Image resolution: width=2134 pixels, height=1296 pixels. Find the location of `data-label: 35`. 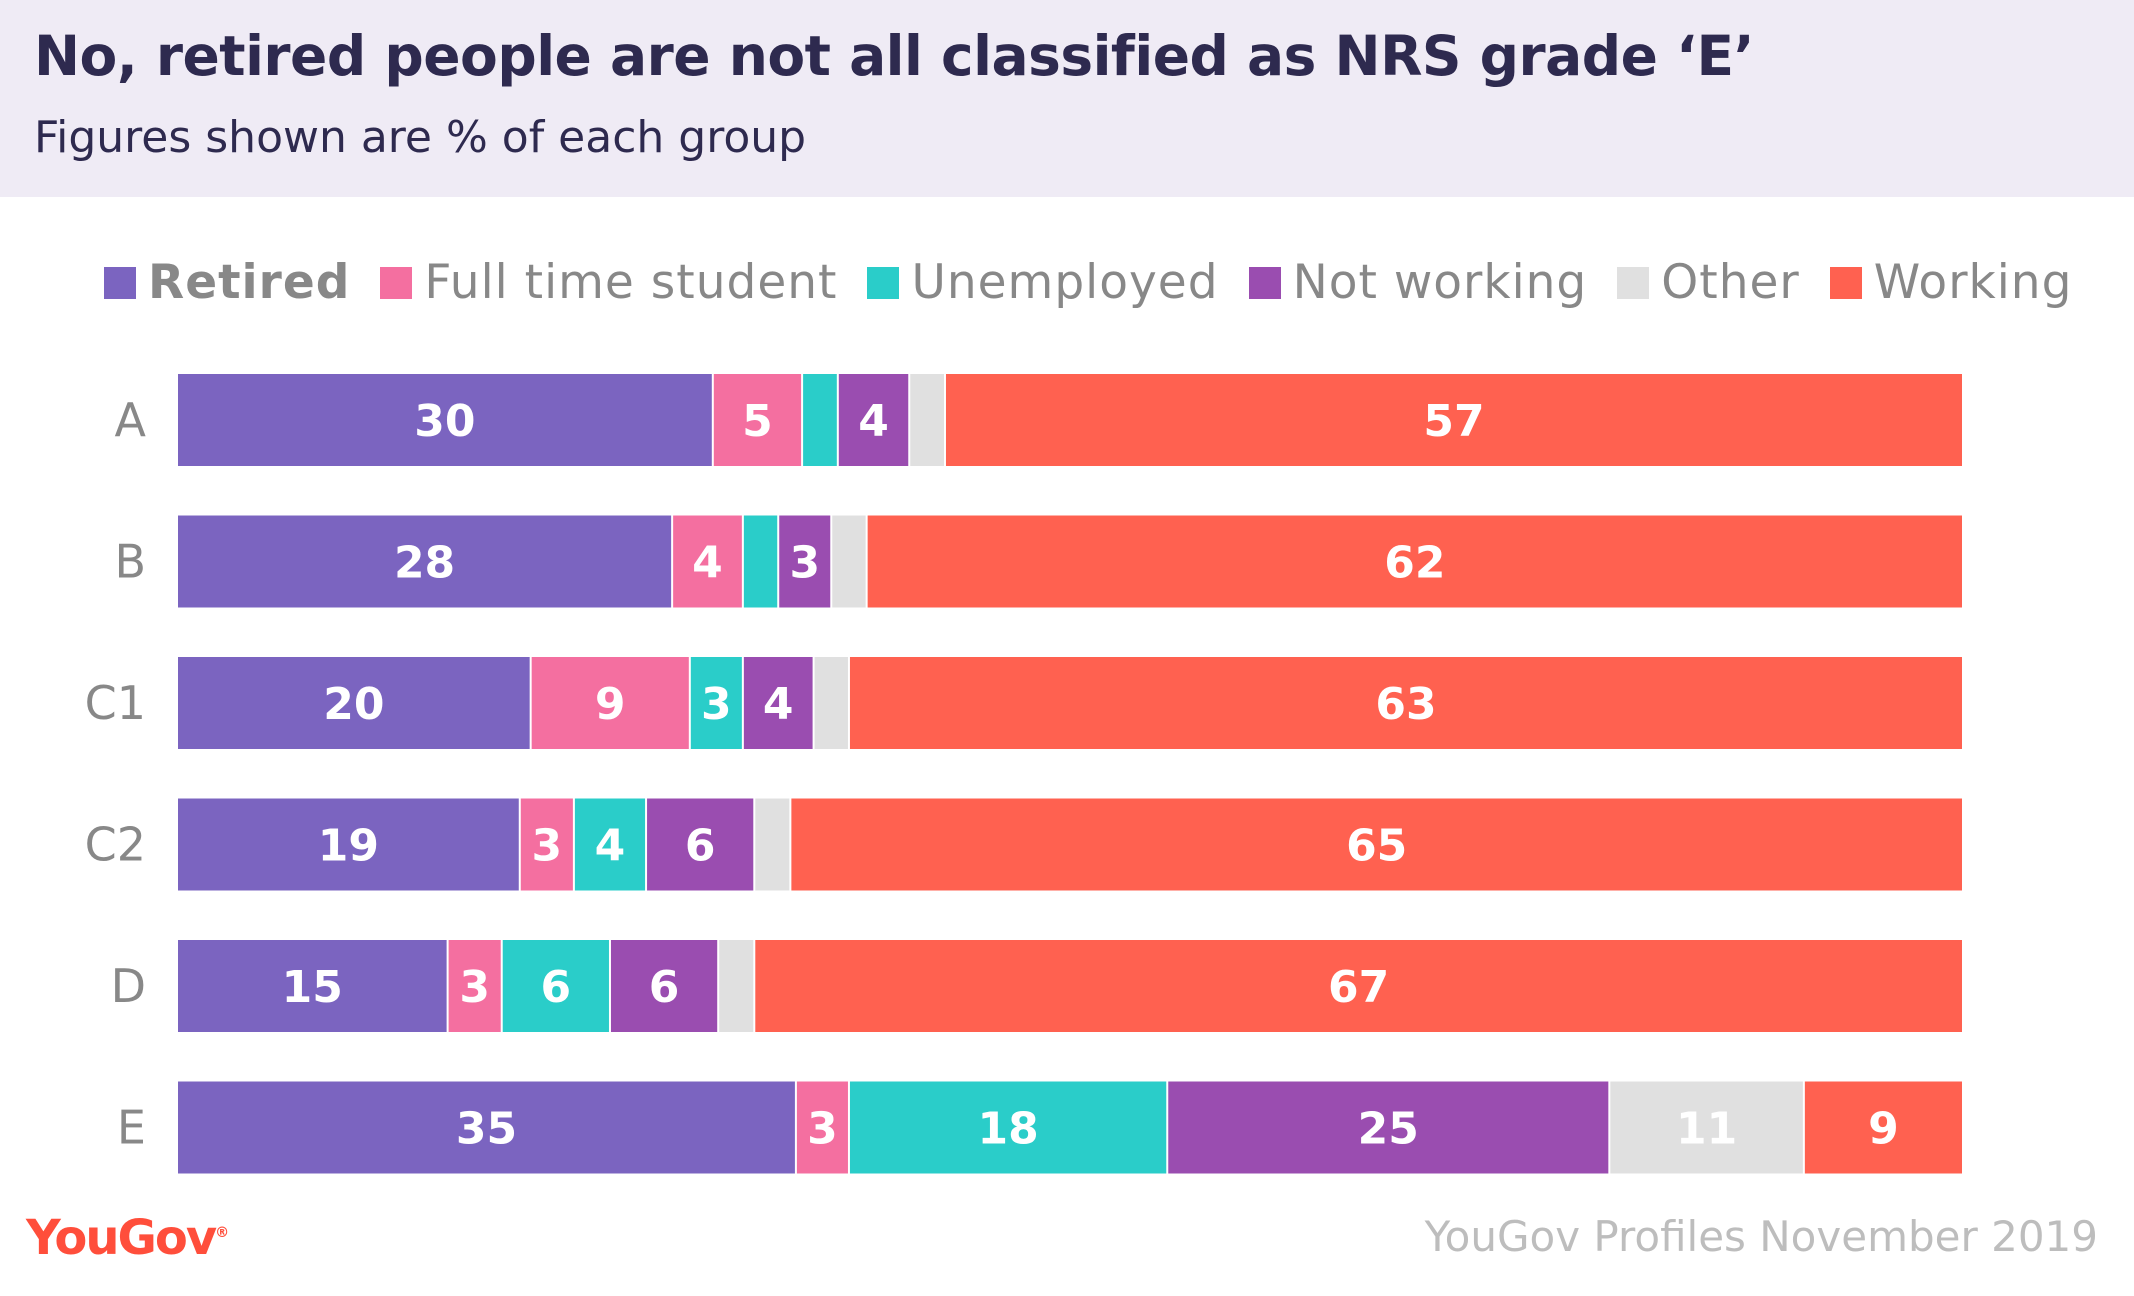

data-label: 35 is located at coordinates (486, 1129).